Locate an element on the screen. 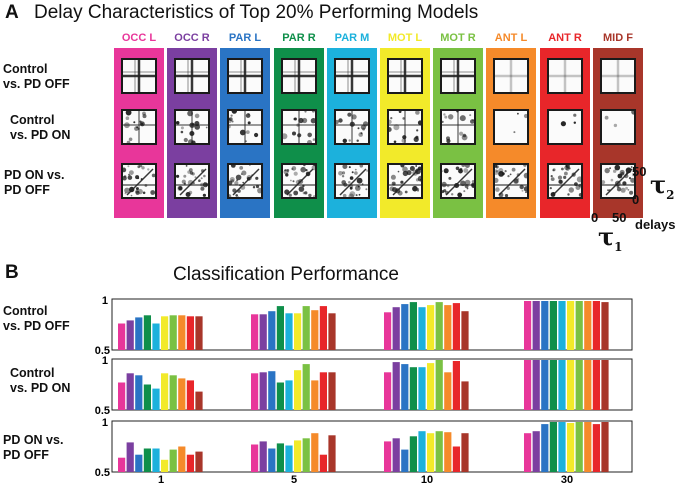 This screenshot has width=686, height=486. a-row-label-3: PD ON vs. PD OFF is located at coordinates (34, 183).